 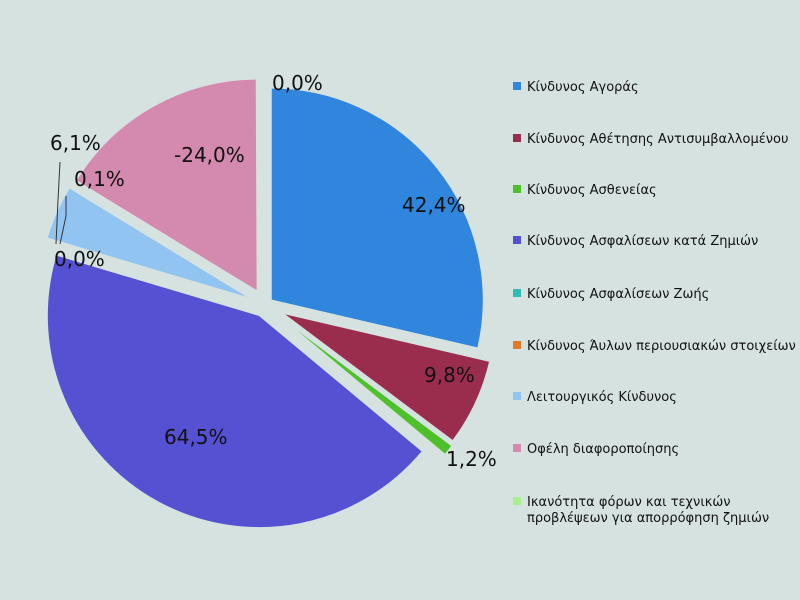 What do you see at coordinates (75, 143) in the screenshot?
I see `data-label: 6,1%` at bounding box center [75, 143].